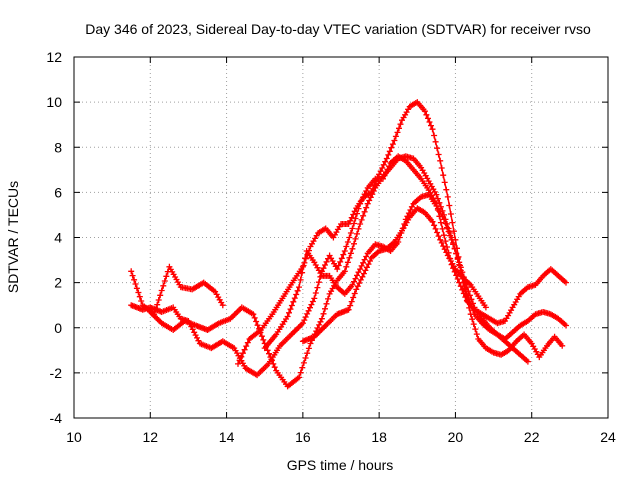  What do you see at coordinates (58, 147) in the screenshot?
I see `y-tick-label: 8` at bounding box center [58, 147].